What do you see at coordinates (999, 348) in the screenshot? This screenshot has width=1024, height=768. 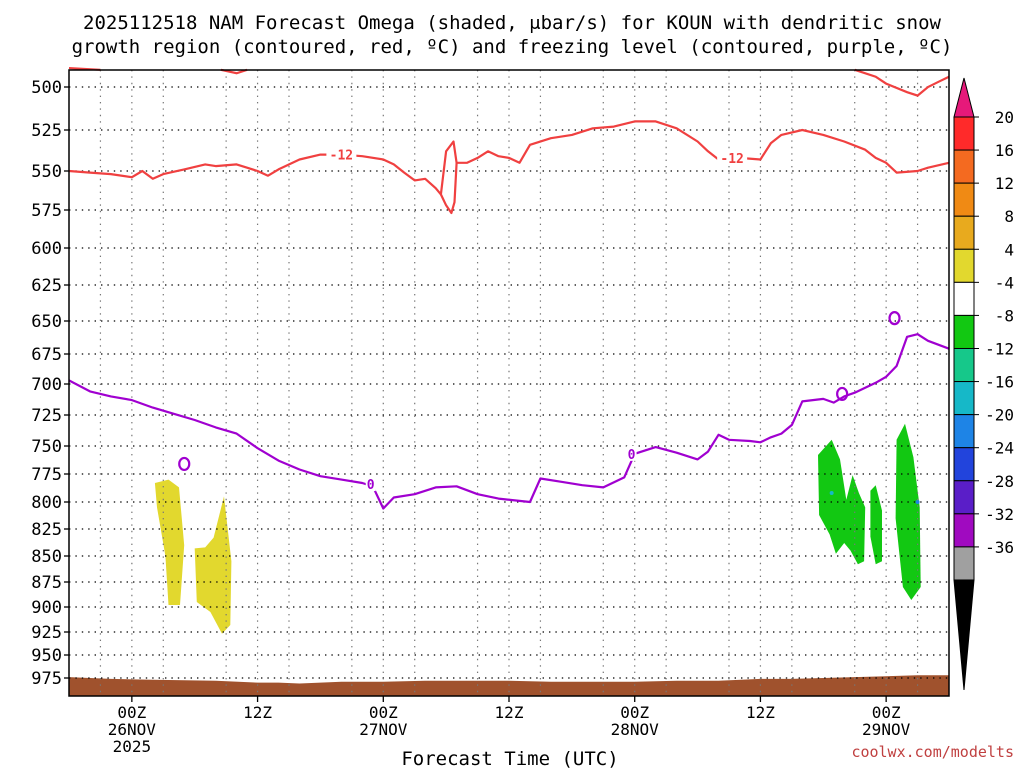 I see `colorbar-label--12: -12` at bounding box center [999, 348].